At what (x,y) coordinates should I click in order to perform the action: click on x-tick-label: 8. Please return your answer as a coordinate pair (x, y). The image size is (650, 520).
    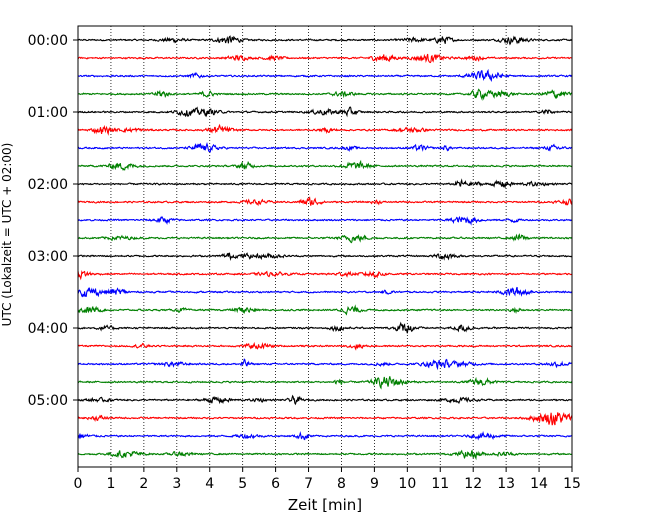
    Looking at the image, I should click on (341, 484).